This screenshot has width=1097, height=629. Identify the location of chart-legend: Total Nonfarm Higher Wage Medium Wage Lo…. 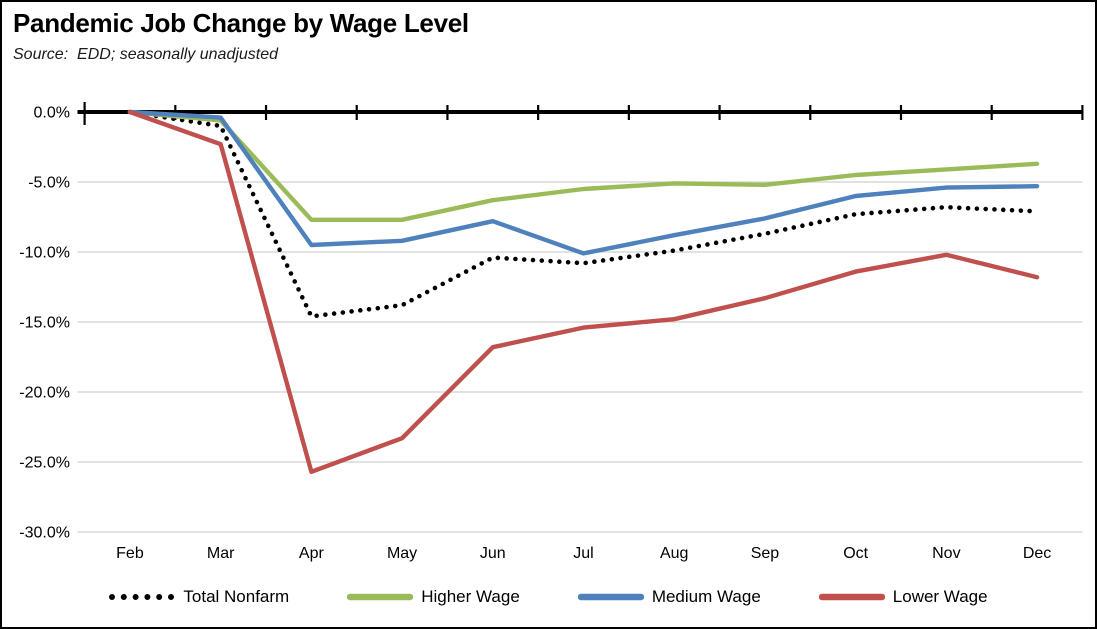
(548, 597).